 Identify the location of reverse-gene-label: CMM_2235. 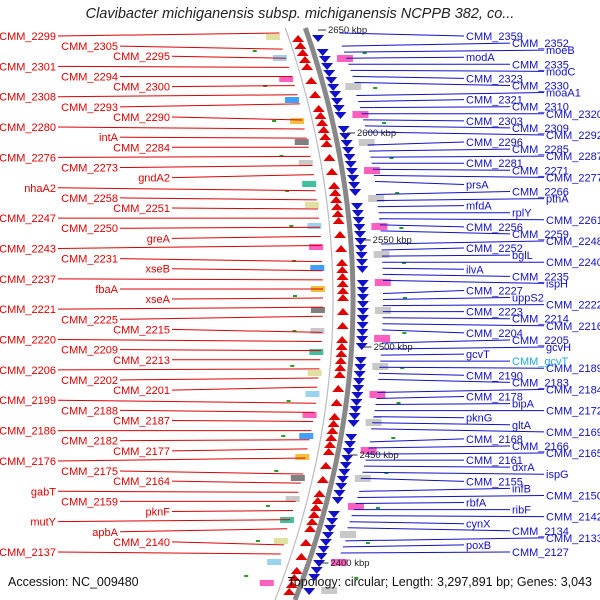
(540, 277).